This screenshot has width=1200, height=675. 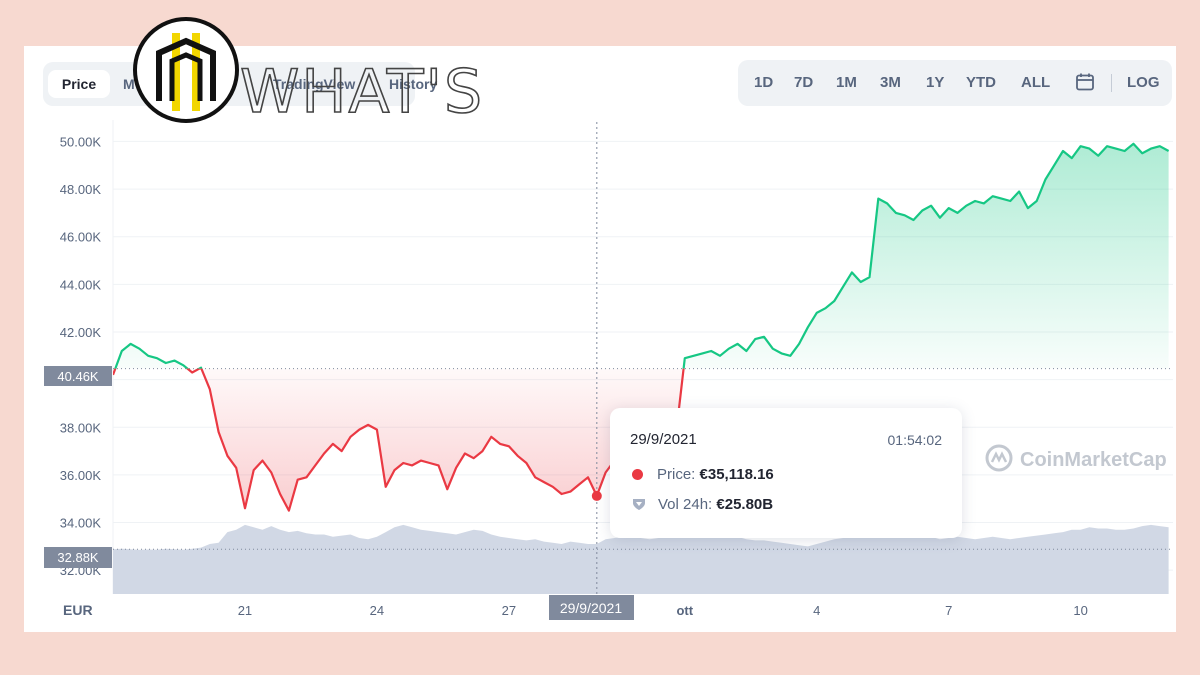 I want to click on y-tick-label: 42.00K, so click(x=81, y=332).